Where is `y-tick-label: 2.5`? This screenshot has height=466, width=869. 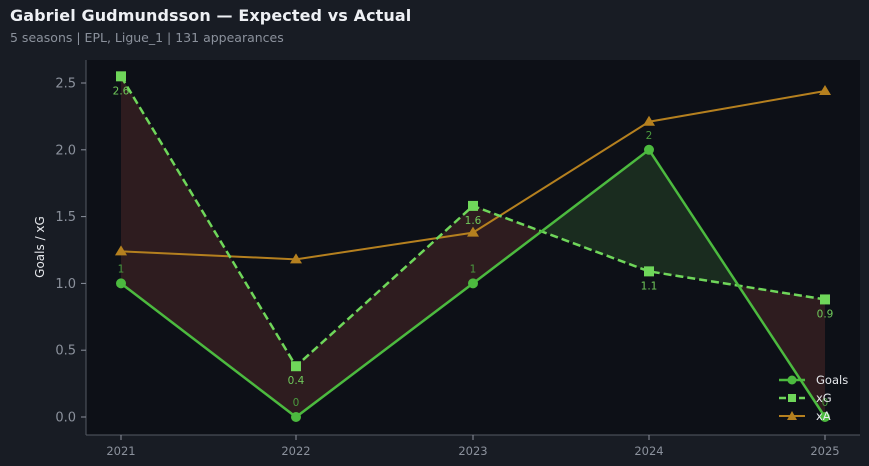
y-tick-label: 2.5 is located at coordinates (65, 84).